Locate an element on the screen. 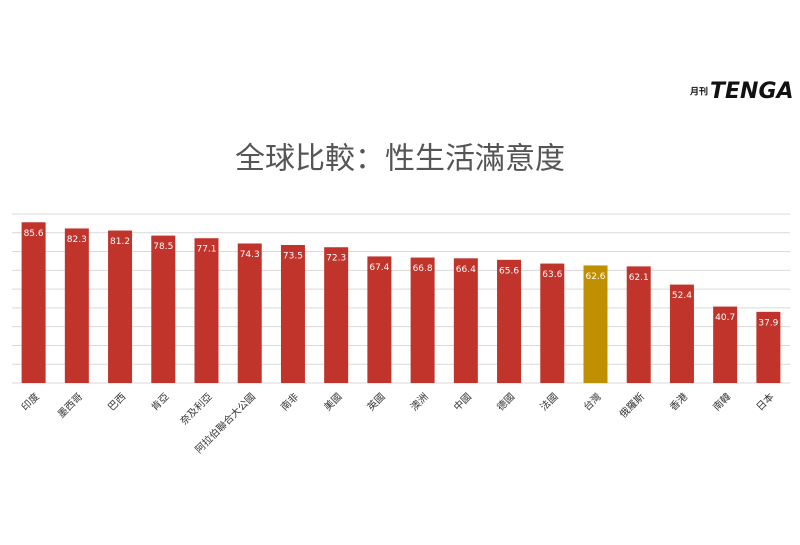 This screenshot has height=545, width=800. value-label: 62.6 is located at coordinates (595, 277).